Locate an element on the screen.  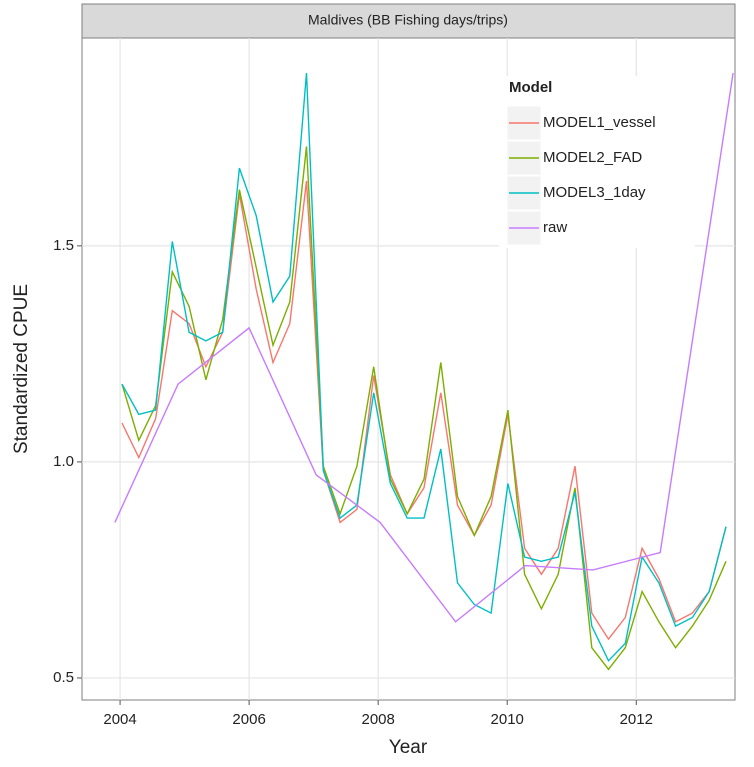
y-tick-label: 1.5 is located at coordinates (63, 245).